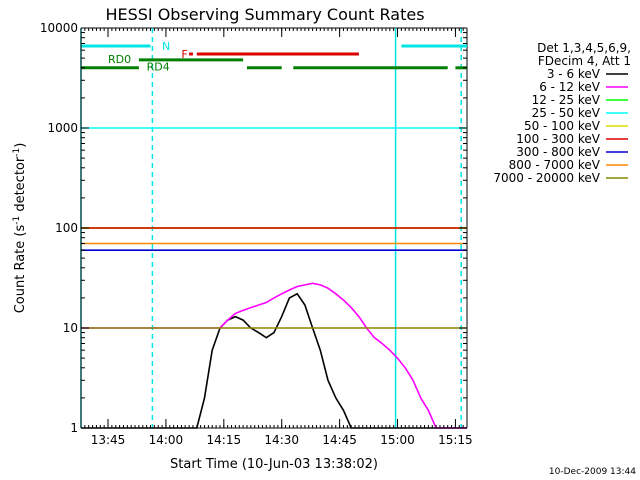 This screenshot has width=640, height=480. What do you see at coordinates (555, 165) in the screenshot?
I see `legend-label: 800 - 7000 keV` at bounding box center [555, 165].